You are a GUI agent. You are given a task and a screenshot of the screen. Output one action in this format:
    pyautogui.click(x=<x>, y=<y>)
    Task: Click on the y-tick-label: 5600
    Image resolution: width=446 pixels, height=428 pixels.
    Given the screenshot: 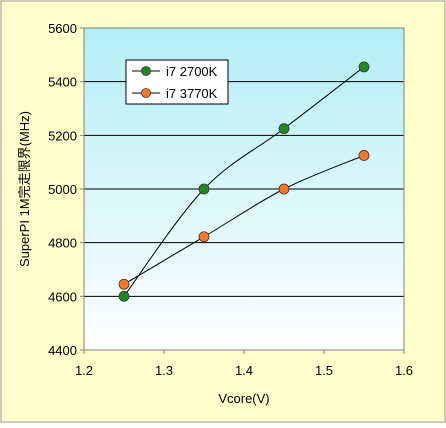 What is the action you would take?
    pyautogui.click(x=62, y=28)
    